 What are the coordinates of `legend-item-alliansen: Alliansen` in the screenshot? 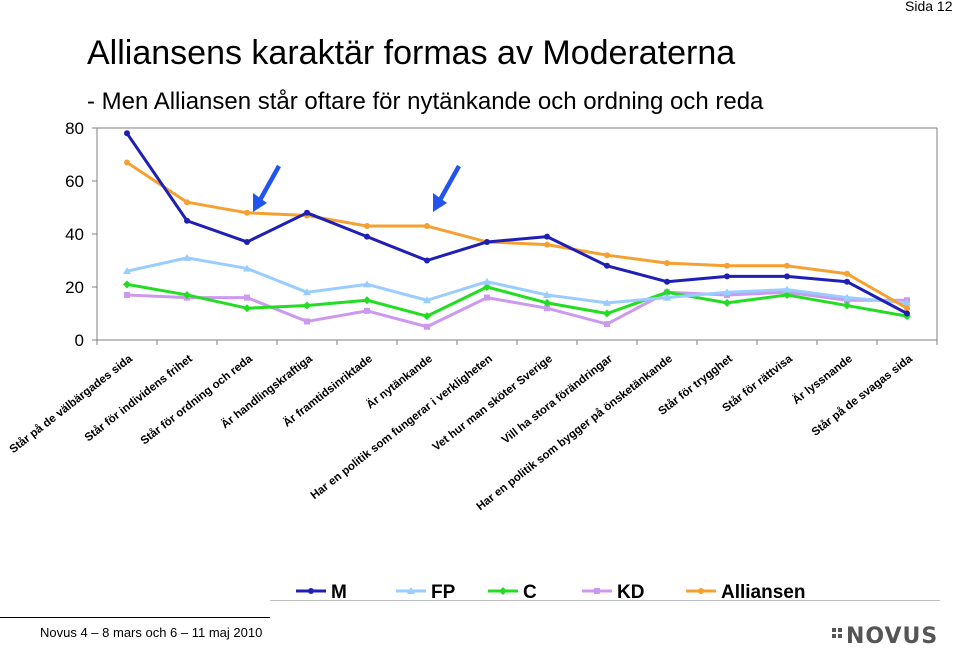 It's located at (745, 592).